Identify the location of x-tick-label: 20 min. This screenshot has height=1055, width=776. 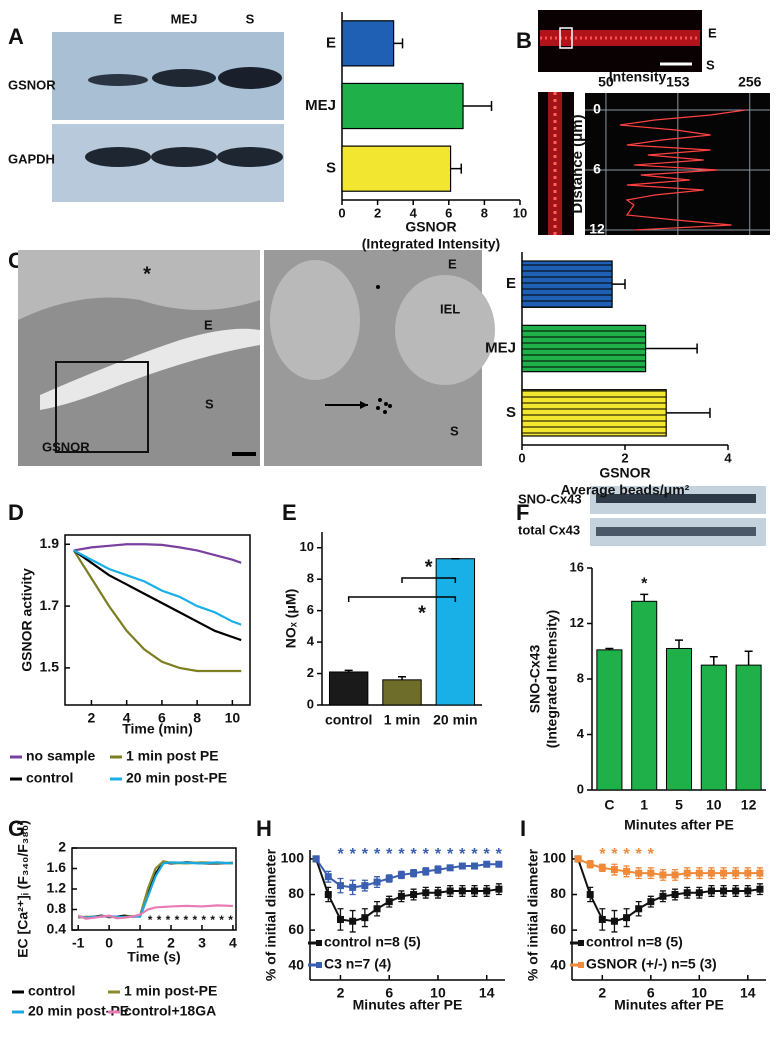
(455, 720).